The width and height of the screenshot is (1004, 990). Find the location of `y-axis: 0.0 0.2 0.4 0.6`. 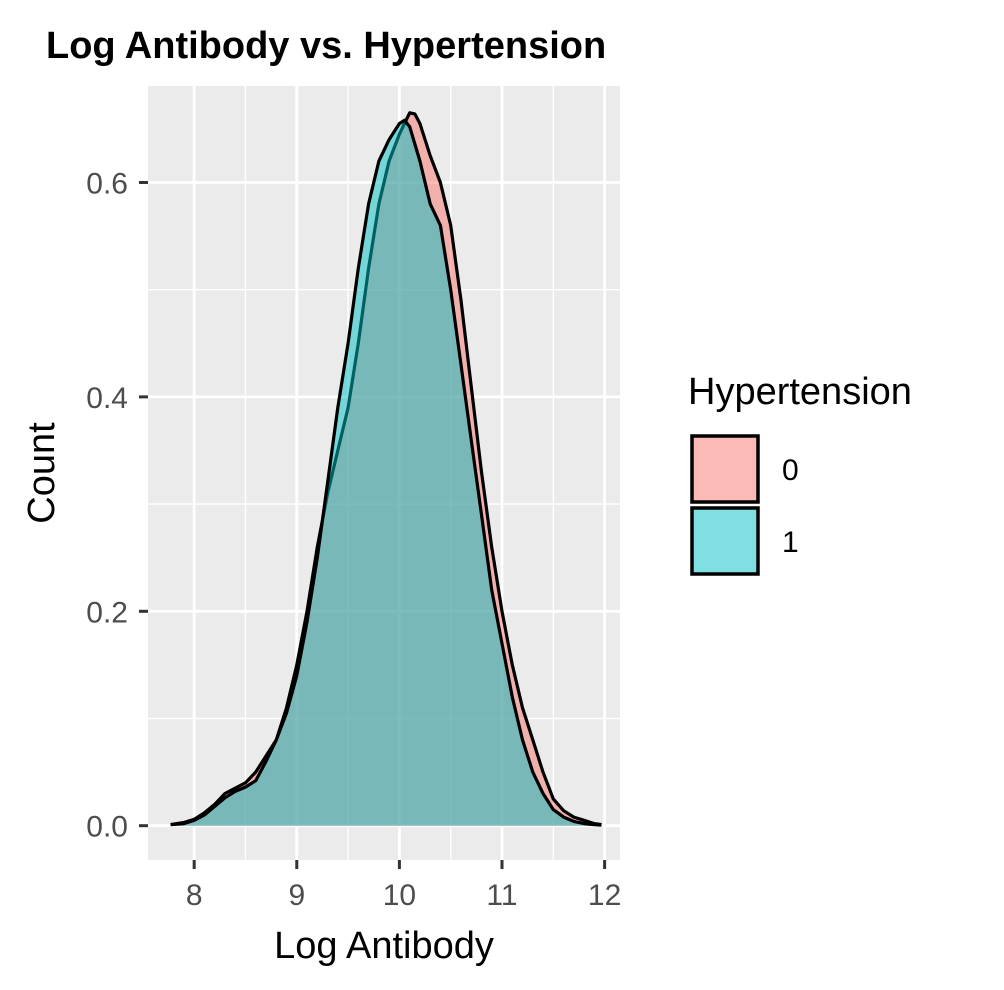

y-axis: 0.0 0.2 0.4 0.6 is located at coordinates (117, 505).